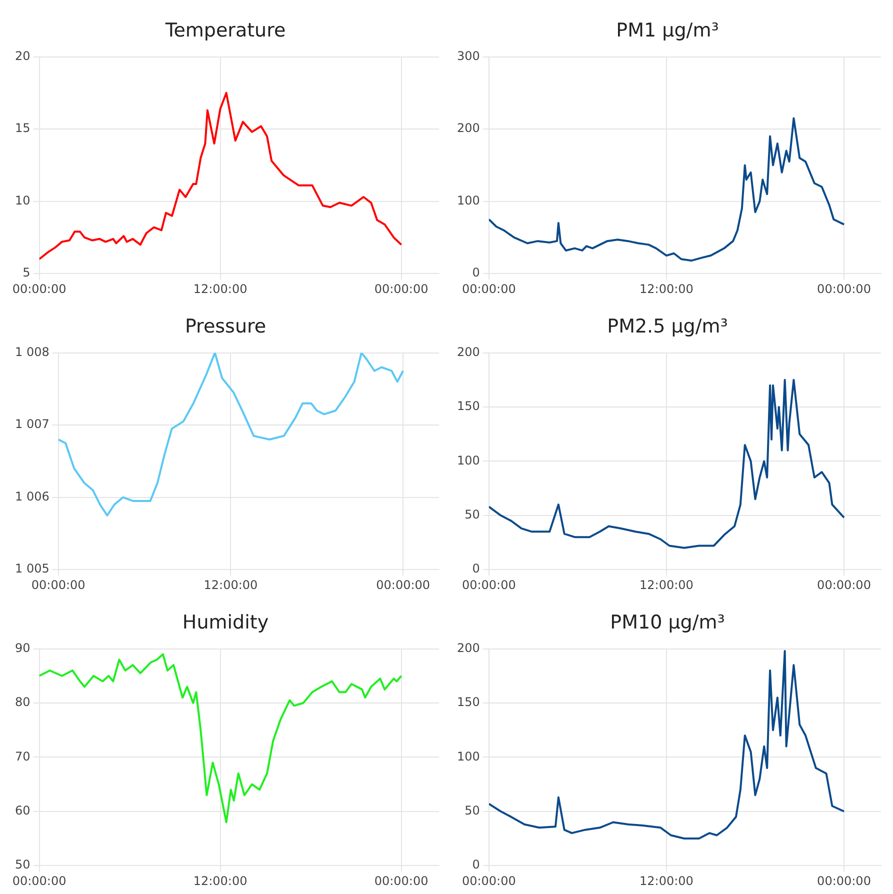  What do you see at coordinates (22, 811) in the screenshot?
I see `y-tick-label: 60` at bounding box center [22, 811].